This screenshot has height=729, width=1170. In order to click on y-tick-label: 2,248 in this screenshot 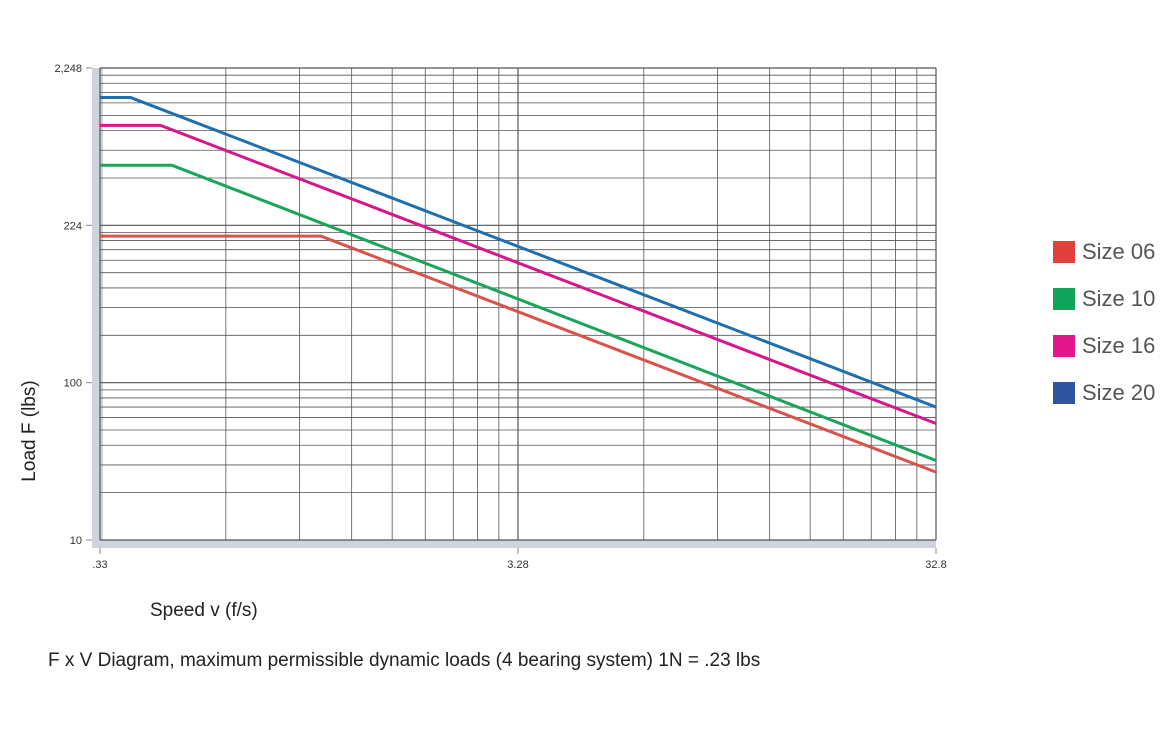, I will do `click(68, 69)`.